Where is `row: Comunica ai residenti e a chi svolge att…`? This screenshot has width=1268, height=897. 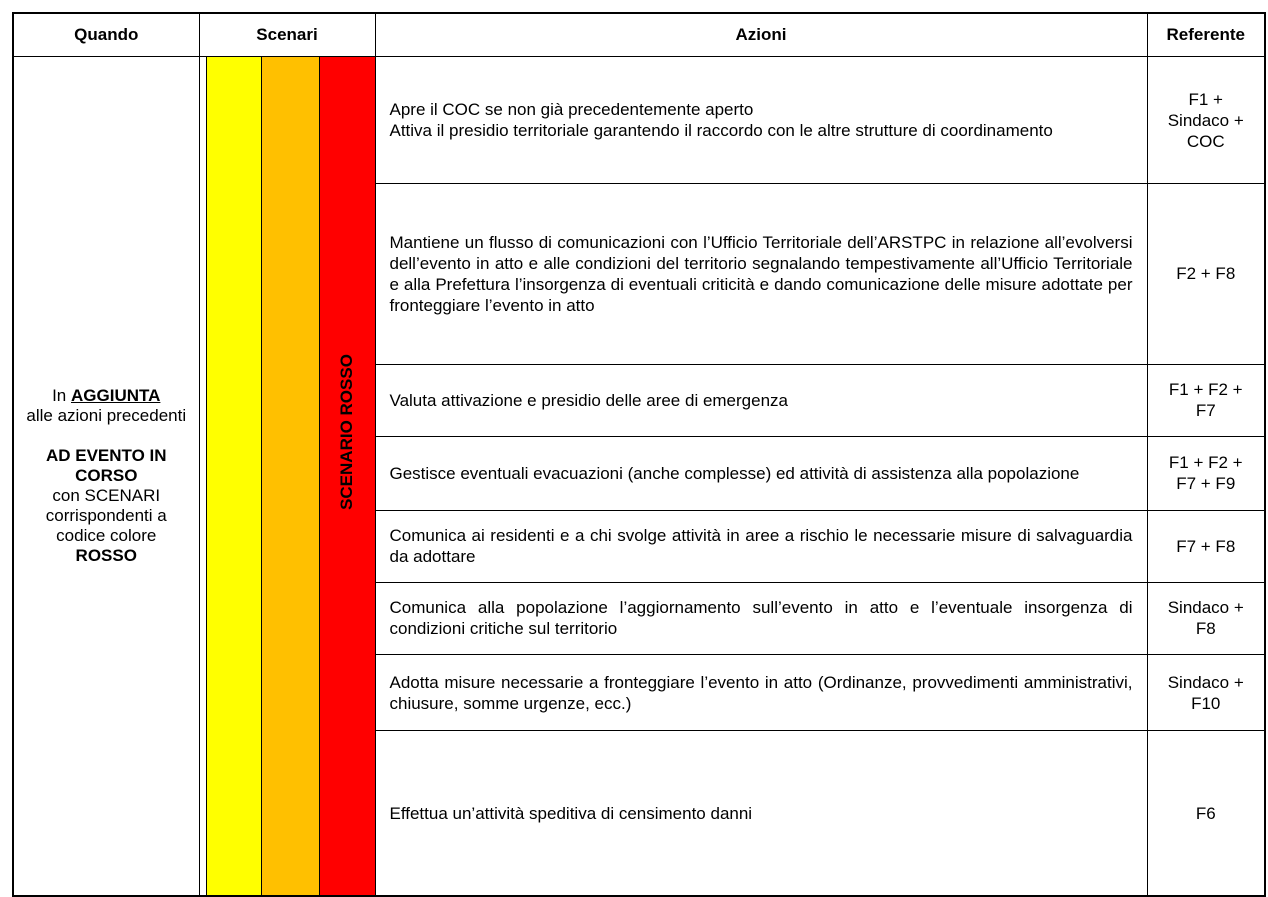 row: Comunica ai residenti e a chi svolge att… is located at coordinates (639, 546).